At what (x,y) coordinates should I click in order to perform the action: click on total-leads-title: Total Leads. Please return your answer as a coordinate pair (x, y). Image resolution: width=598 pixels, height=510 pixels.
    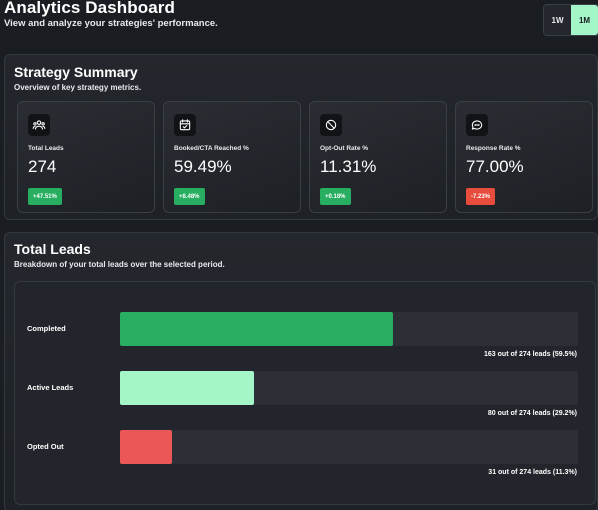
    Looking at the image, I should click on (52, 249).